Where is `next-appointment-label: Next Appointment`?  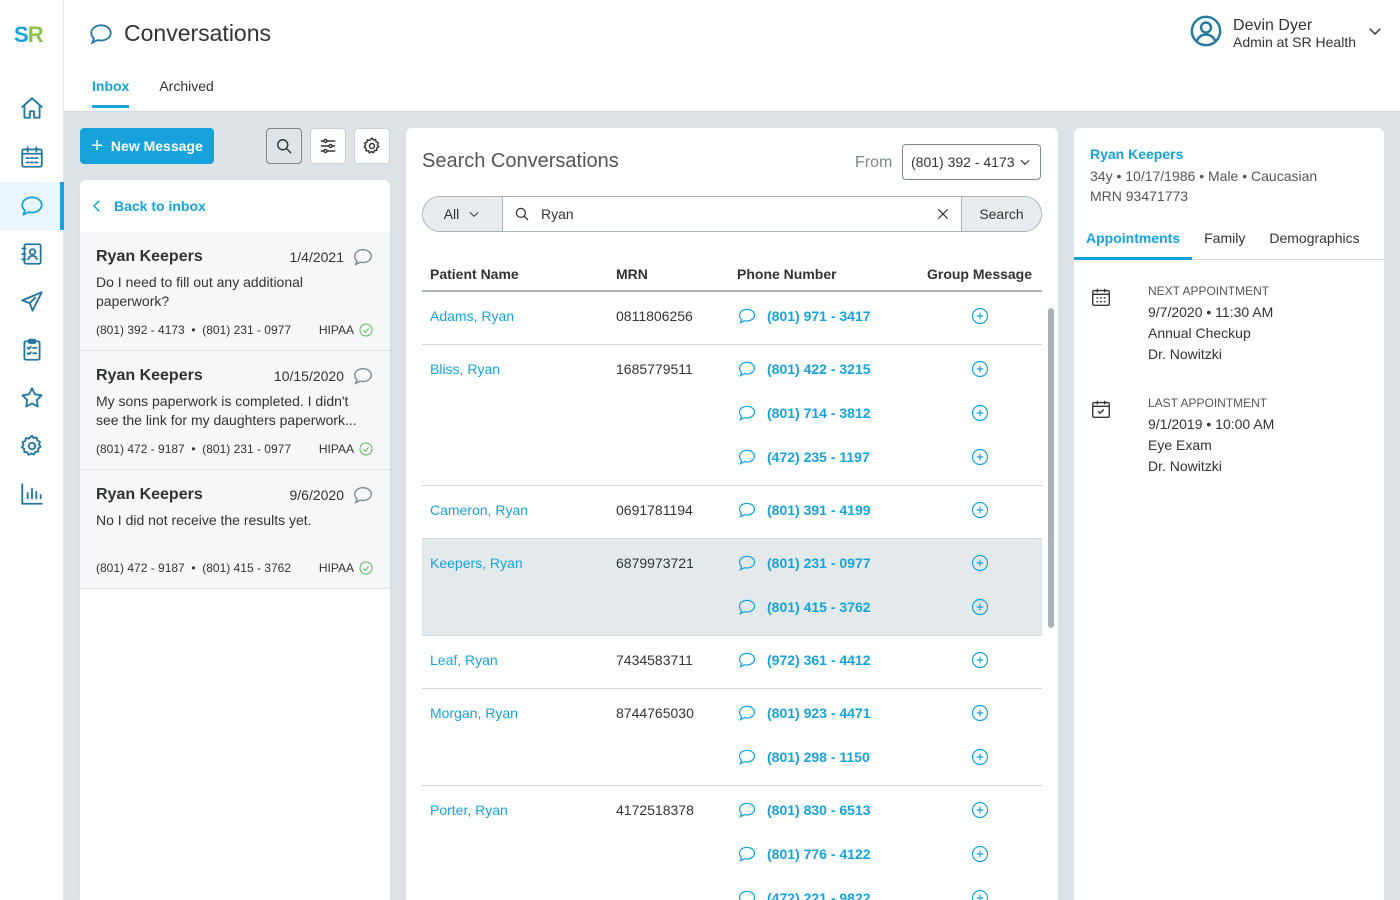
next-appointment-label: Next Appointment is located at coordinates (1209, 291).